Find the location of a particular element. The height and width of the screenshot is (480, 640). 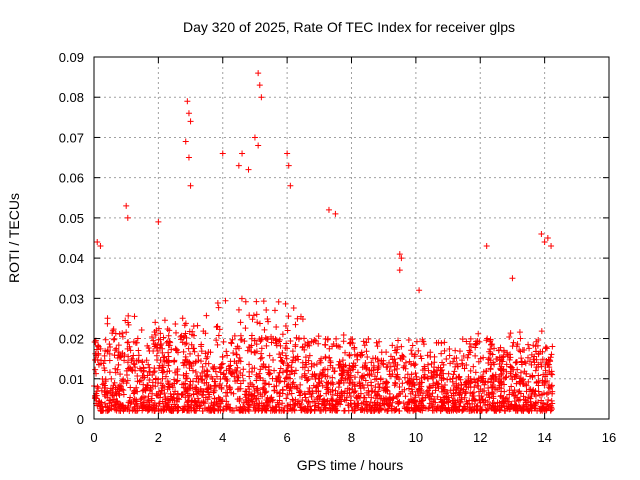

x-tick-label: 0 is located at coordinates (93, 437).